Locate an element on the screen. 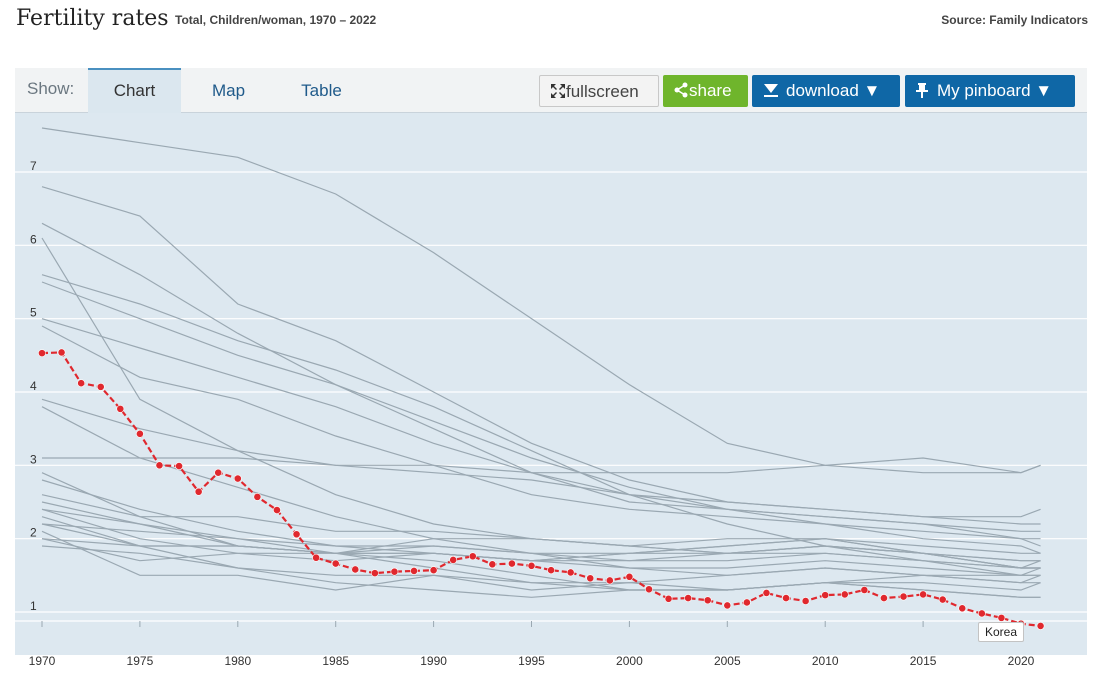 Image resolution: width=1102 pixels, height=674 pixels. x-tick-label: 1975 is located at coordinates (140, 661).